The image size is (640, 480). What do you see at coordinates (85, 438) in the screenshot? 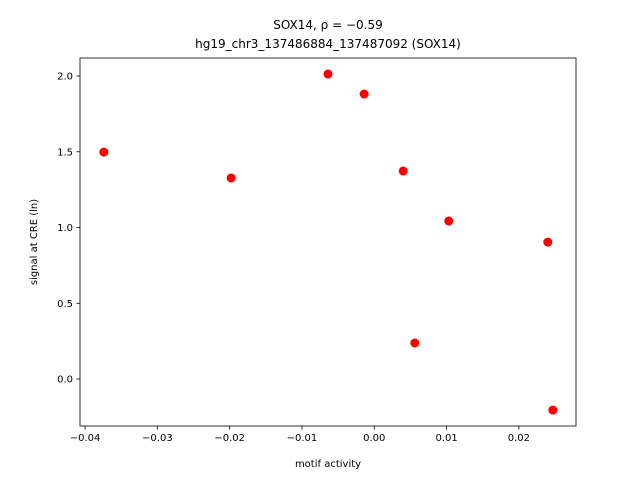
I see `x-tick-label: −0.04` at bounding box center [85, 438].